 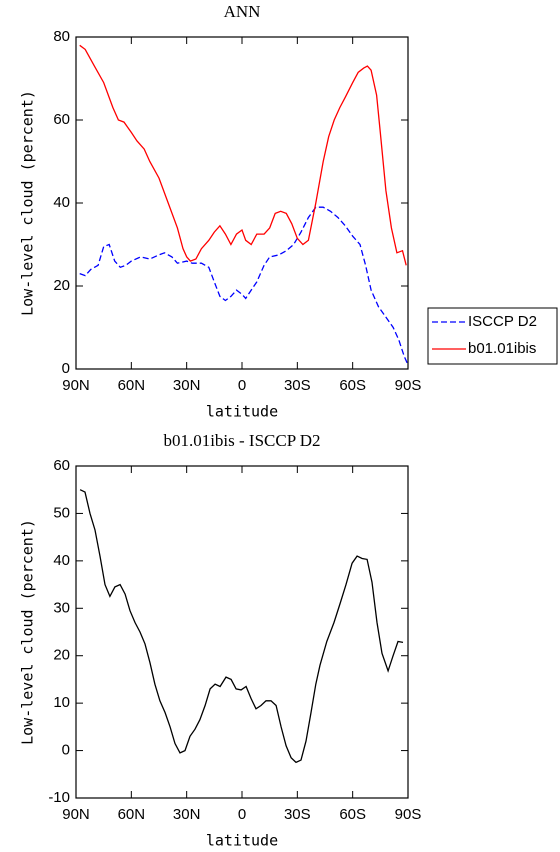 I want to click on y-tick-label: 80, so click(x=61, y=36).